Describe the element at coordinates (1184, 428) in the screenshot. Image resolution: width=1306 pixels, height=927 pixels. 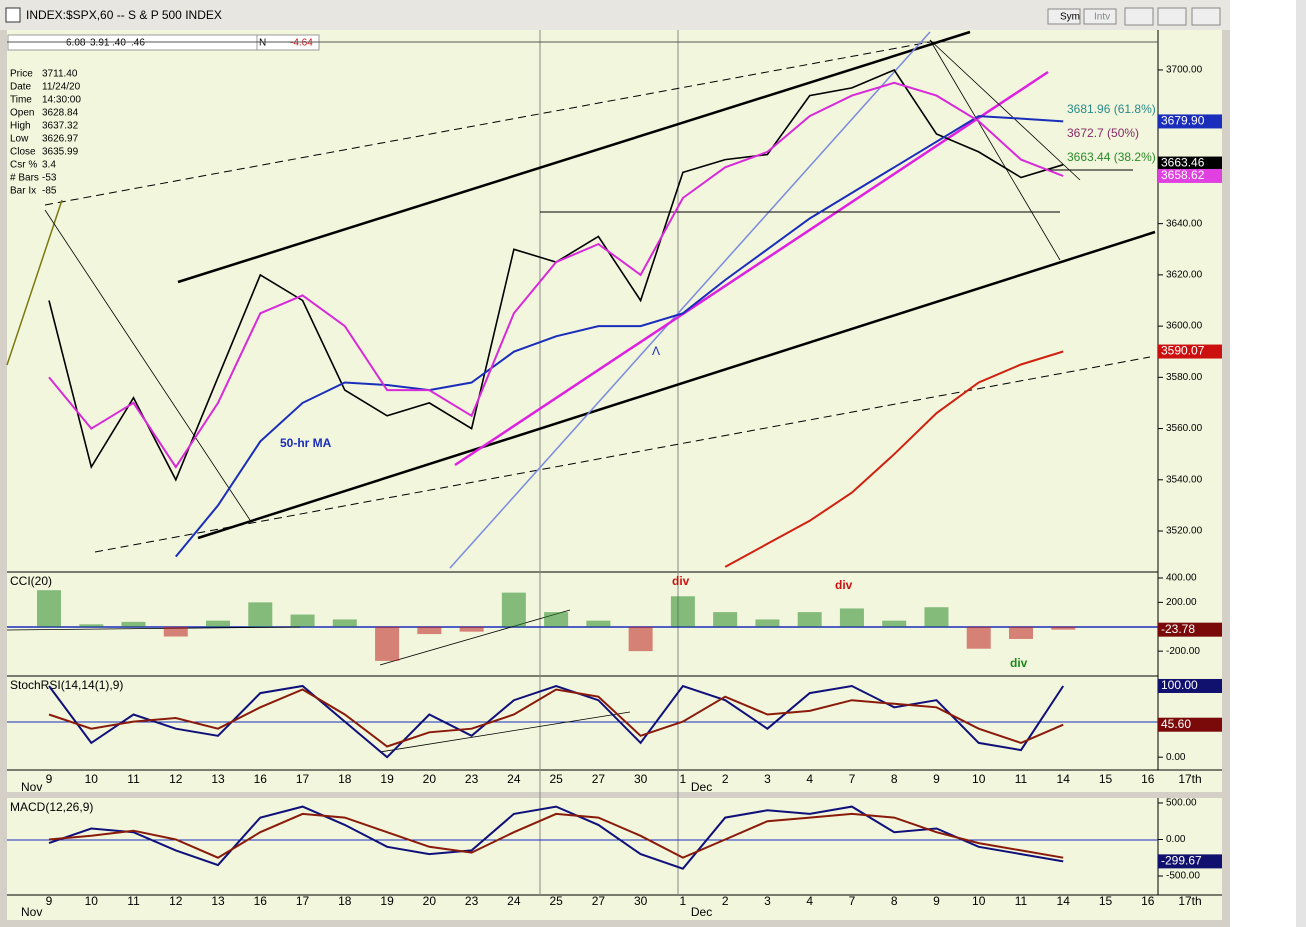
I see `y-tick-label: 3560.00` at that location.